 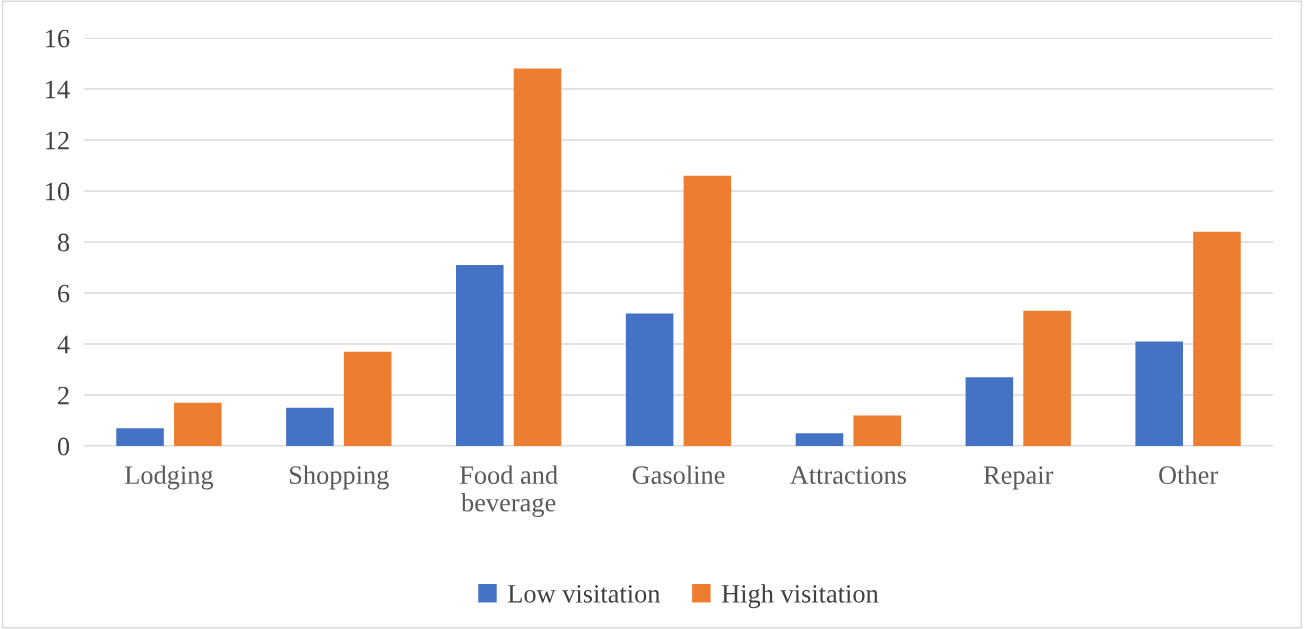 What do you see at coordinates (58, 38) in the screenshot?
I see `y-tick-label: 16` at bounding box center [58, 38].